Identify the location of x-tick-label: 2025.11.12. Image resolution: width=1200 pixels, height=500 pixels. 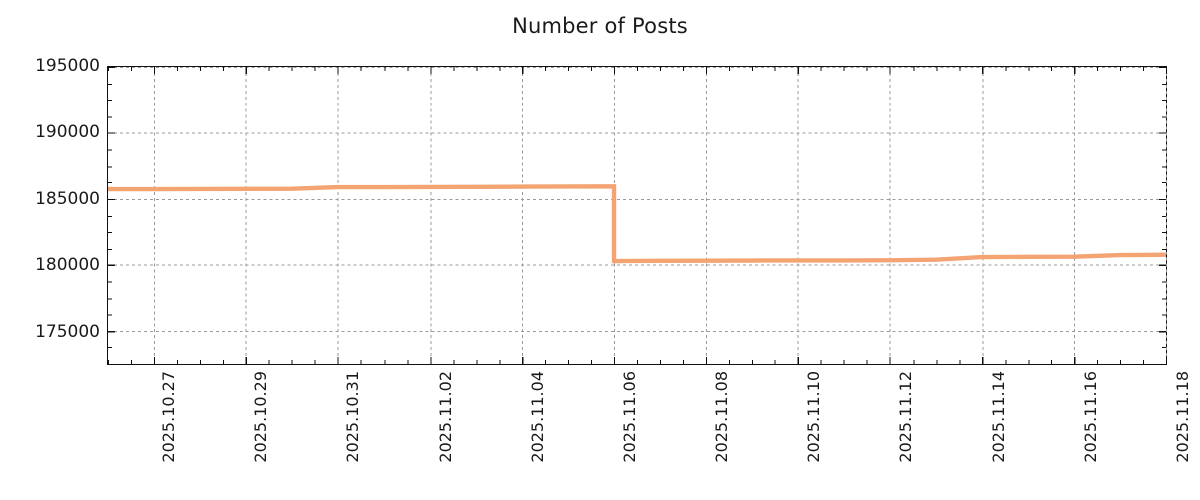
(906, 417).